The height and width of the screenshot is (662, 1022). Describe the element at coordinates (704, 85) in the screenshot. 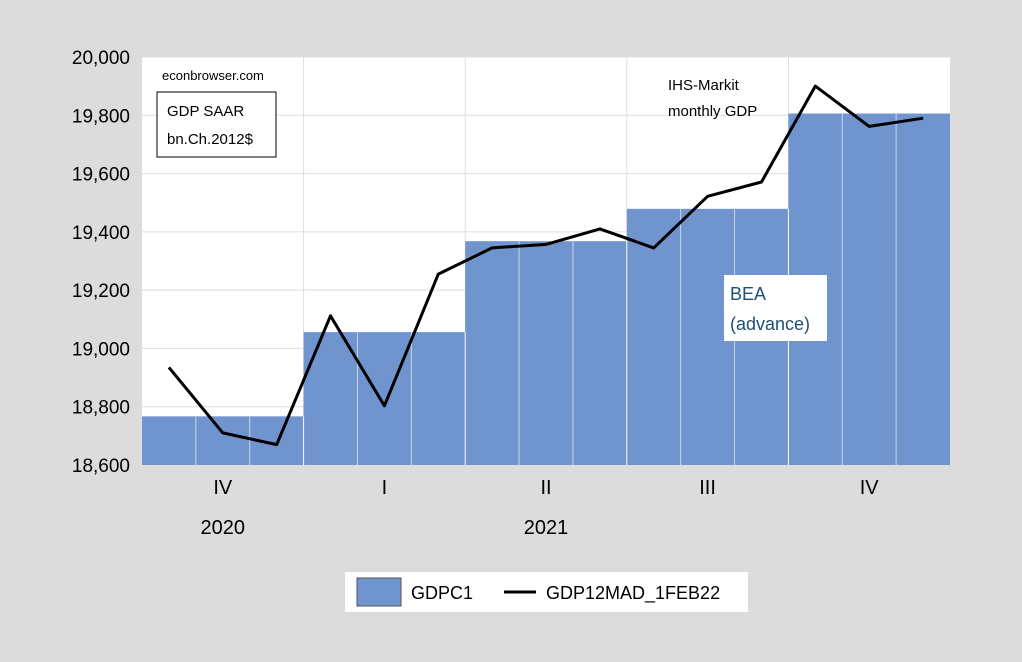

I see `ihs-label-line1: IHS-Markit` at that location.